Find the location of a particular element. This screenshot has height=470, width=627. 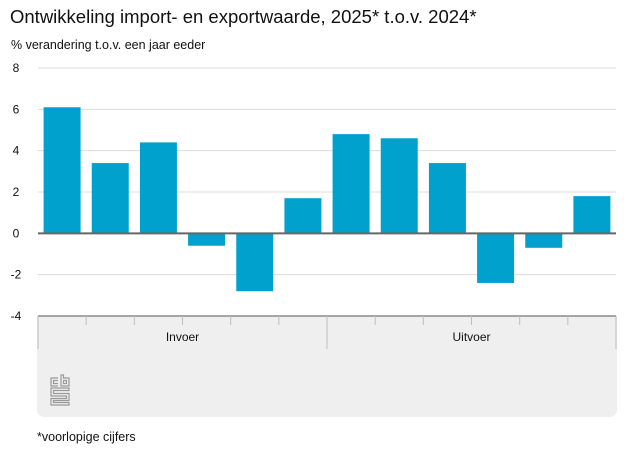

y-axis-label: % verandering t.o.v. een jaar eeder is located at coordinates (108, 45).